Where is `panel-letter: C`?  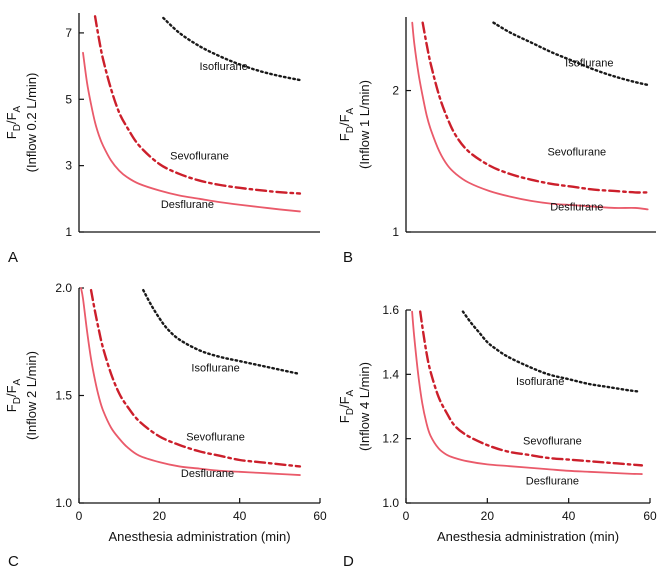 panel-letter: C is located at coordinates (13, 561).